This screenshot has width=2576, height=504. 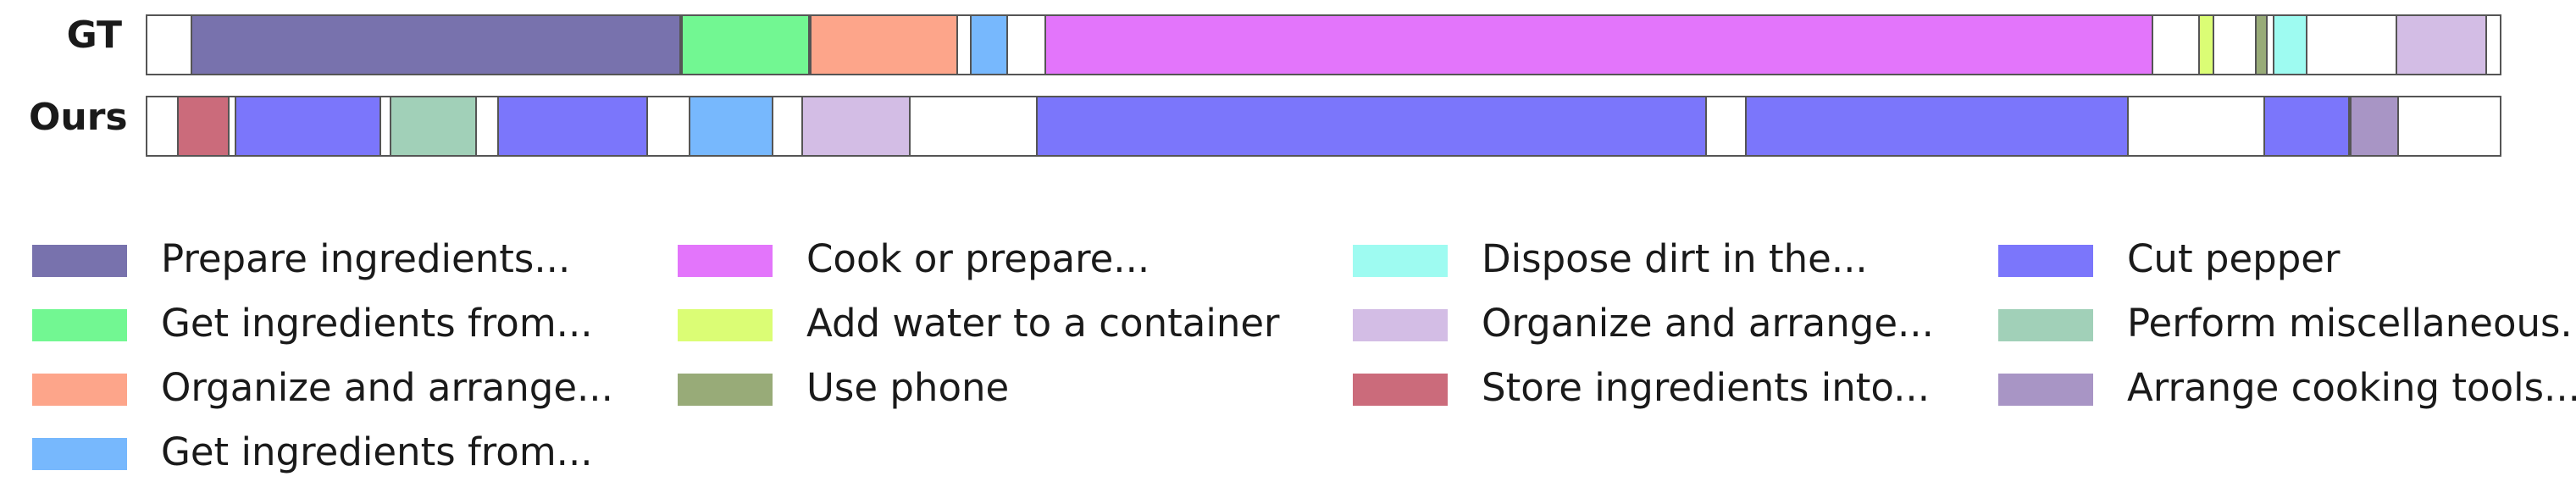 What do you see at coordinates (94, 35) in the screenshot?
I see `row-label-gt: GT` at bounding box center [94, 35].